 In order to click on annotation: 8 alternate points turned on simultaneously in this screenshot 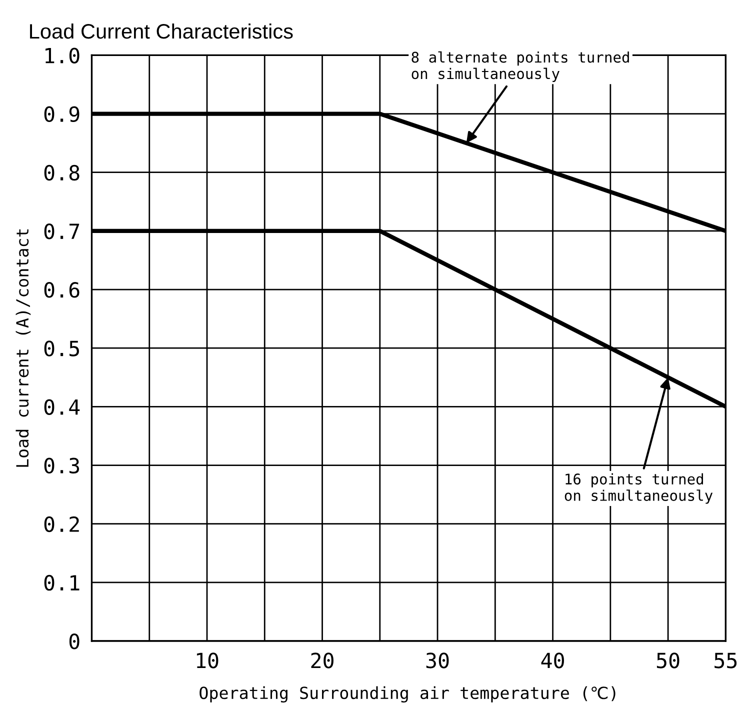, I will do `click(520, 66)`.